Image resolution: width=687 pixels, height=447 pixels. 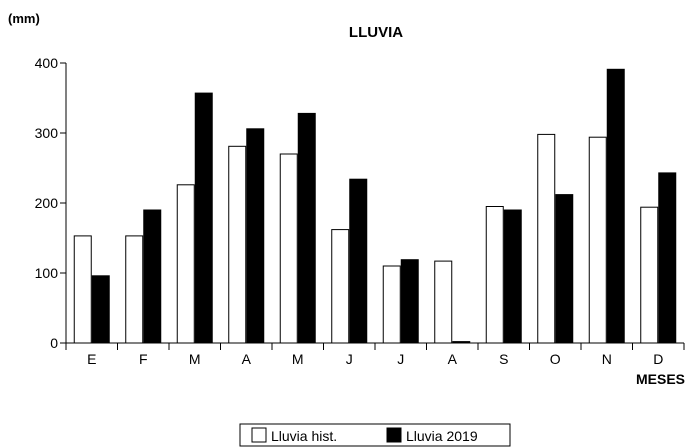 What do you see at coordinates (47, 273) in the screenshot?
I see `y-tick-label: 100` at bounding box center [47, 273].